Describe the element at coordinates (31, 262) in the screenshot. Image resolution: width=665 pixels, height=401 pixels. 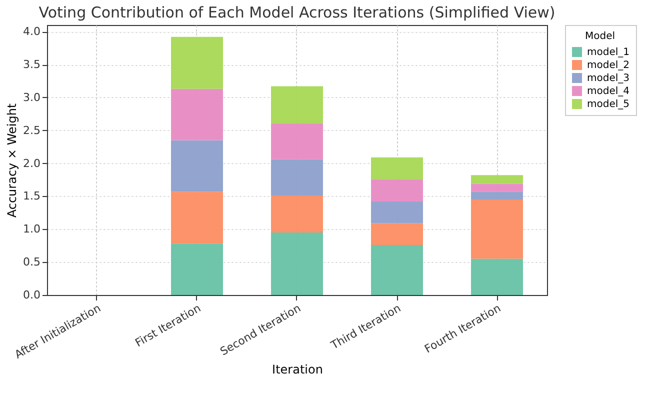
I see `y-tick-label: 0.5` at that location.